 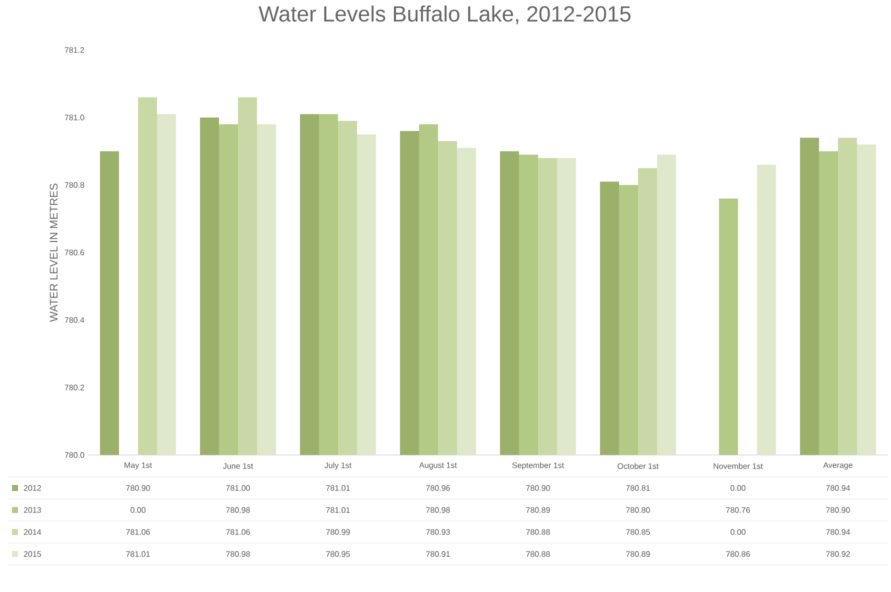 I want to click on x-tick-label: November 1st, so click(x=738, y=466).